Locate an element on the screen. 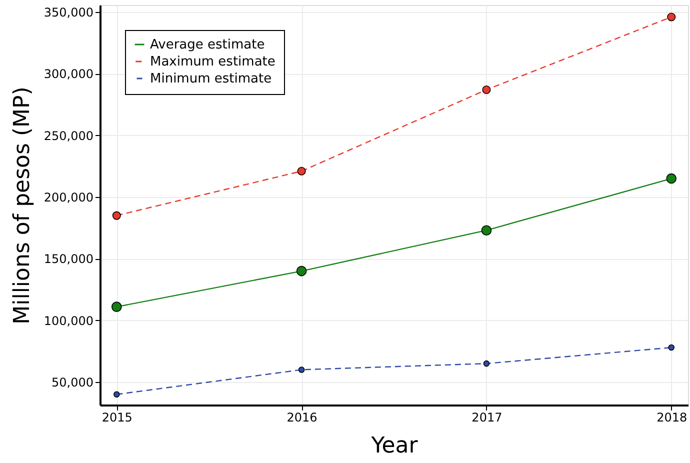 The image size is (690, 463). legend-label: Maximum estimate is located at coordinates (213, 62).